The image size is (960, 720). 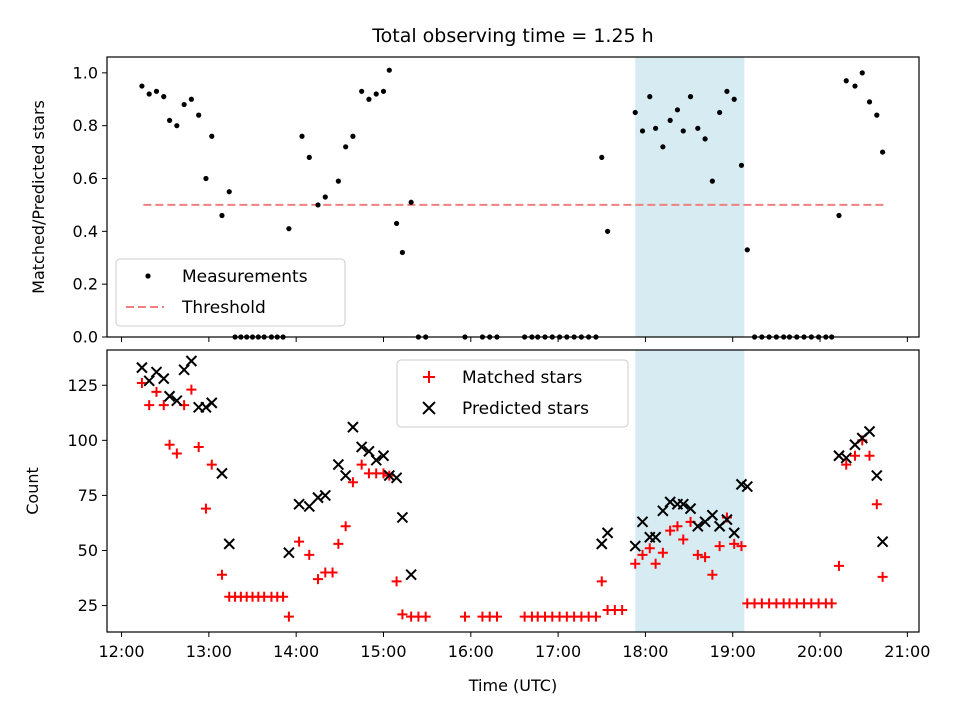 What do you see at coordinates (429, 408) in the screenshot?
I see `legend-marker-predicted` at bounding box center [429, 408].